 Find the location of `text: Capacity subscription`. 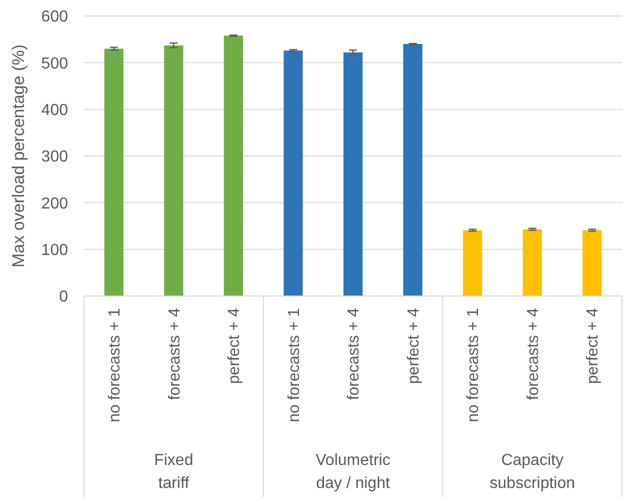

text: Capacity subscription is located at coordinates (533, 472).